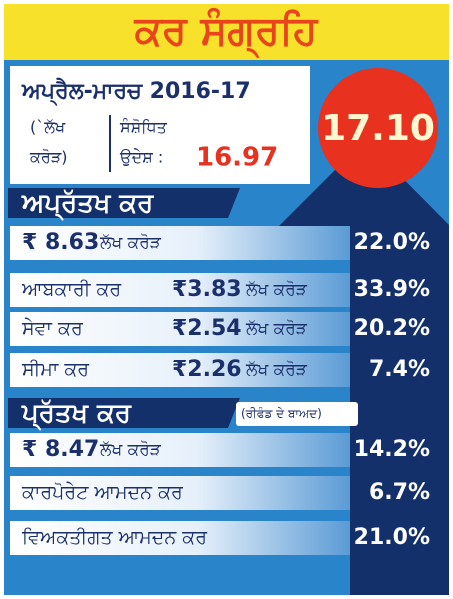 The image size is (453, 599). What do you see at coordinates (71, 290) in the screenshot?
I see `row-label: ਆਬਕਾਰੀ ਕਰ` at bounding box center [71, 290].